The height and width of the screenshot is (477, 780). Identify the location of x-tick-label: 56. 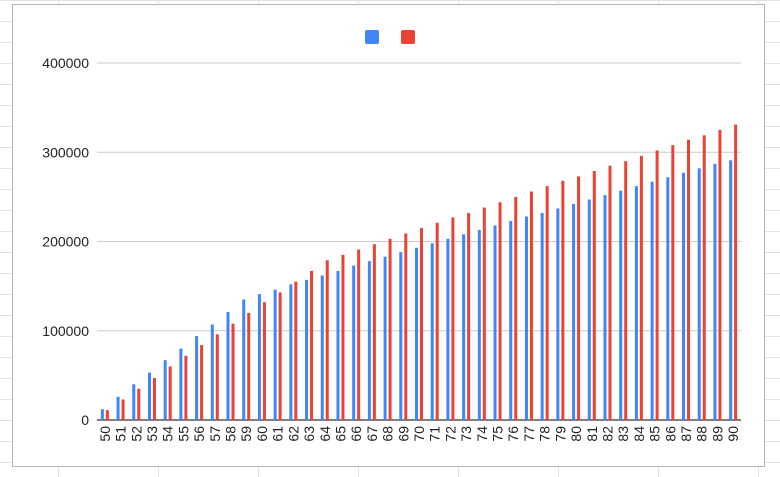
(199, 434).